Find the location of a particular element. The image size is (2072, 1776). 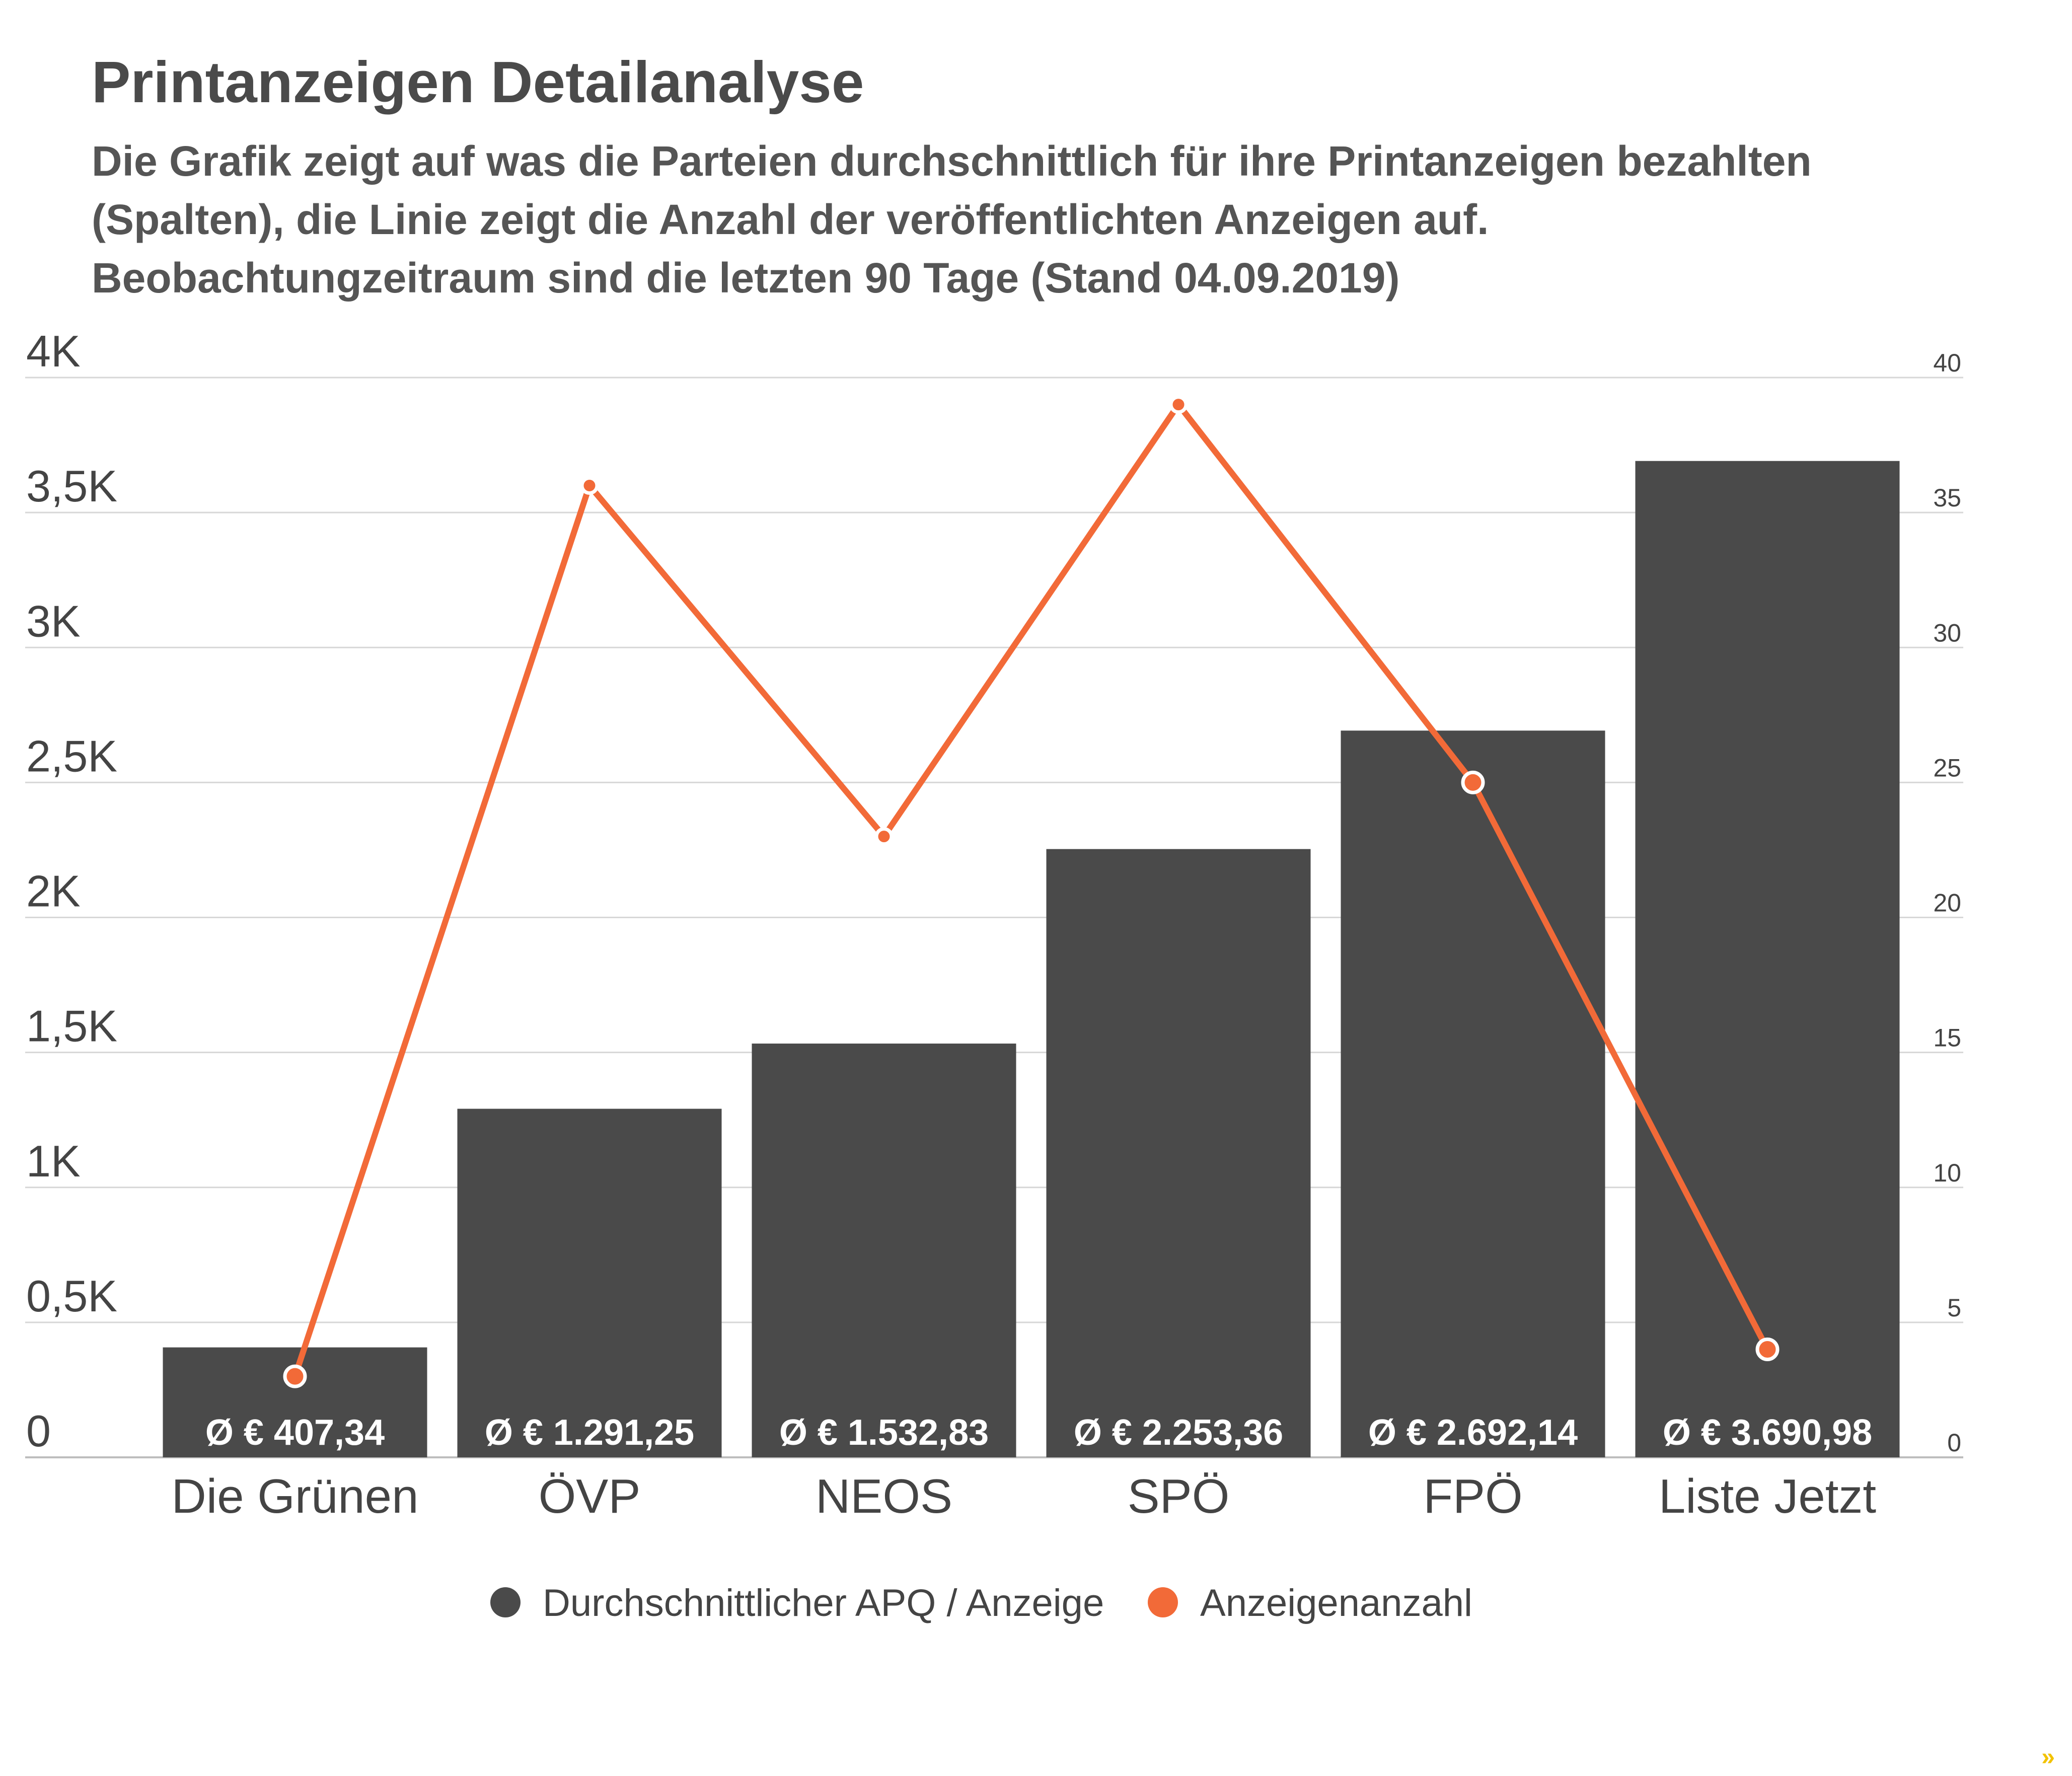

right-axis-tick-label: 5 is located at coordinates (1954, 1308).